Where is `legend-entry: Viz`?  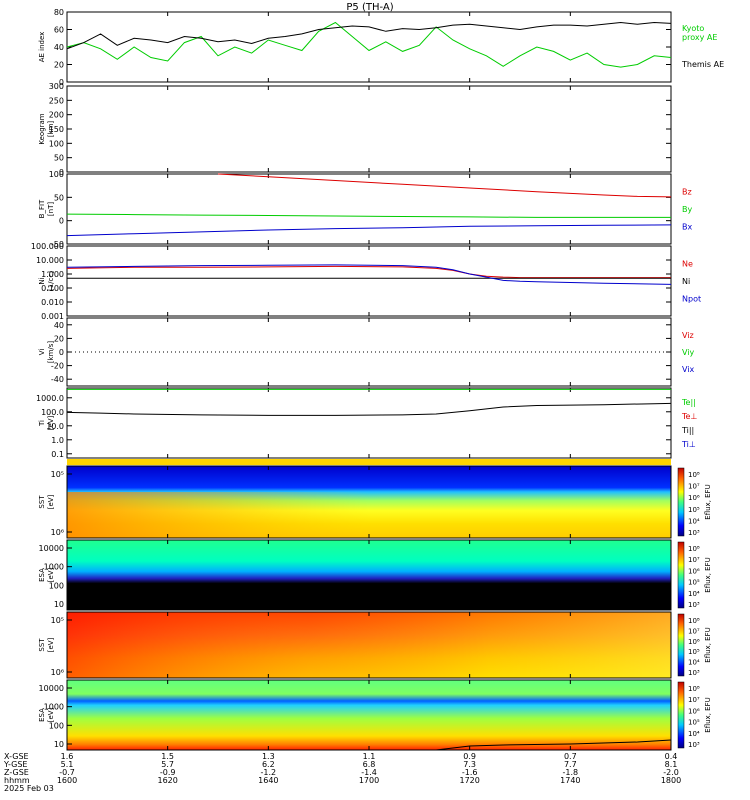
legend-entry: Viz is located at coordinates (688, 335).